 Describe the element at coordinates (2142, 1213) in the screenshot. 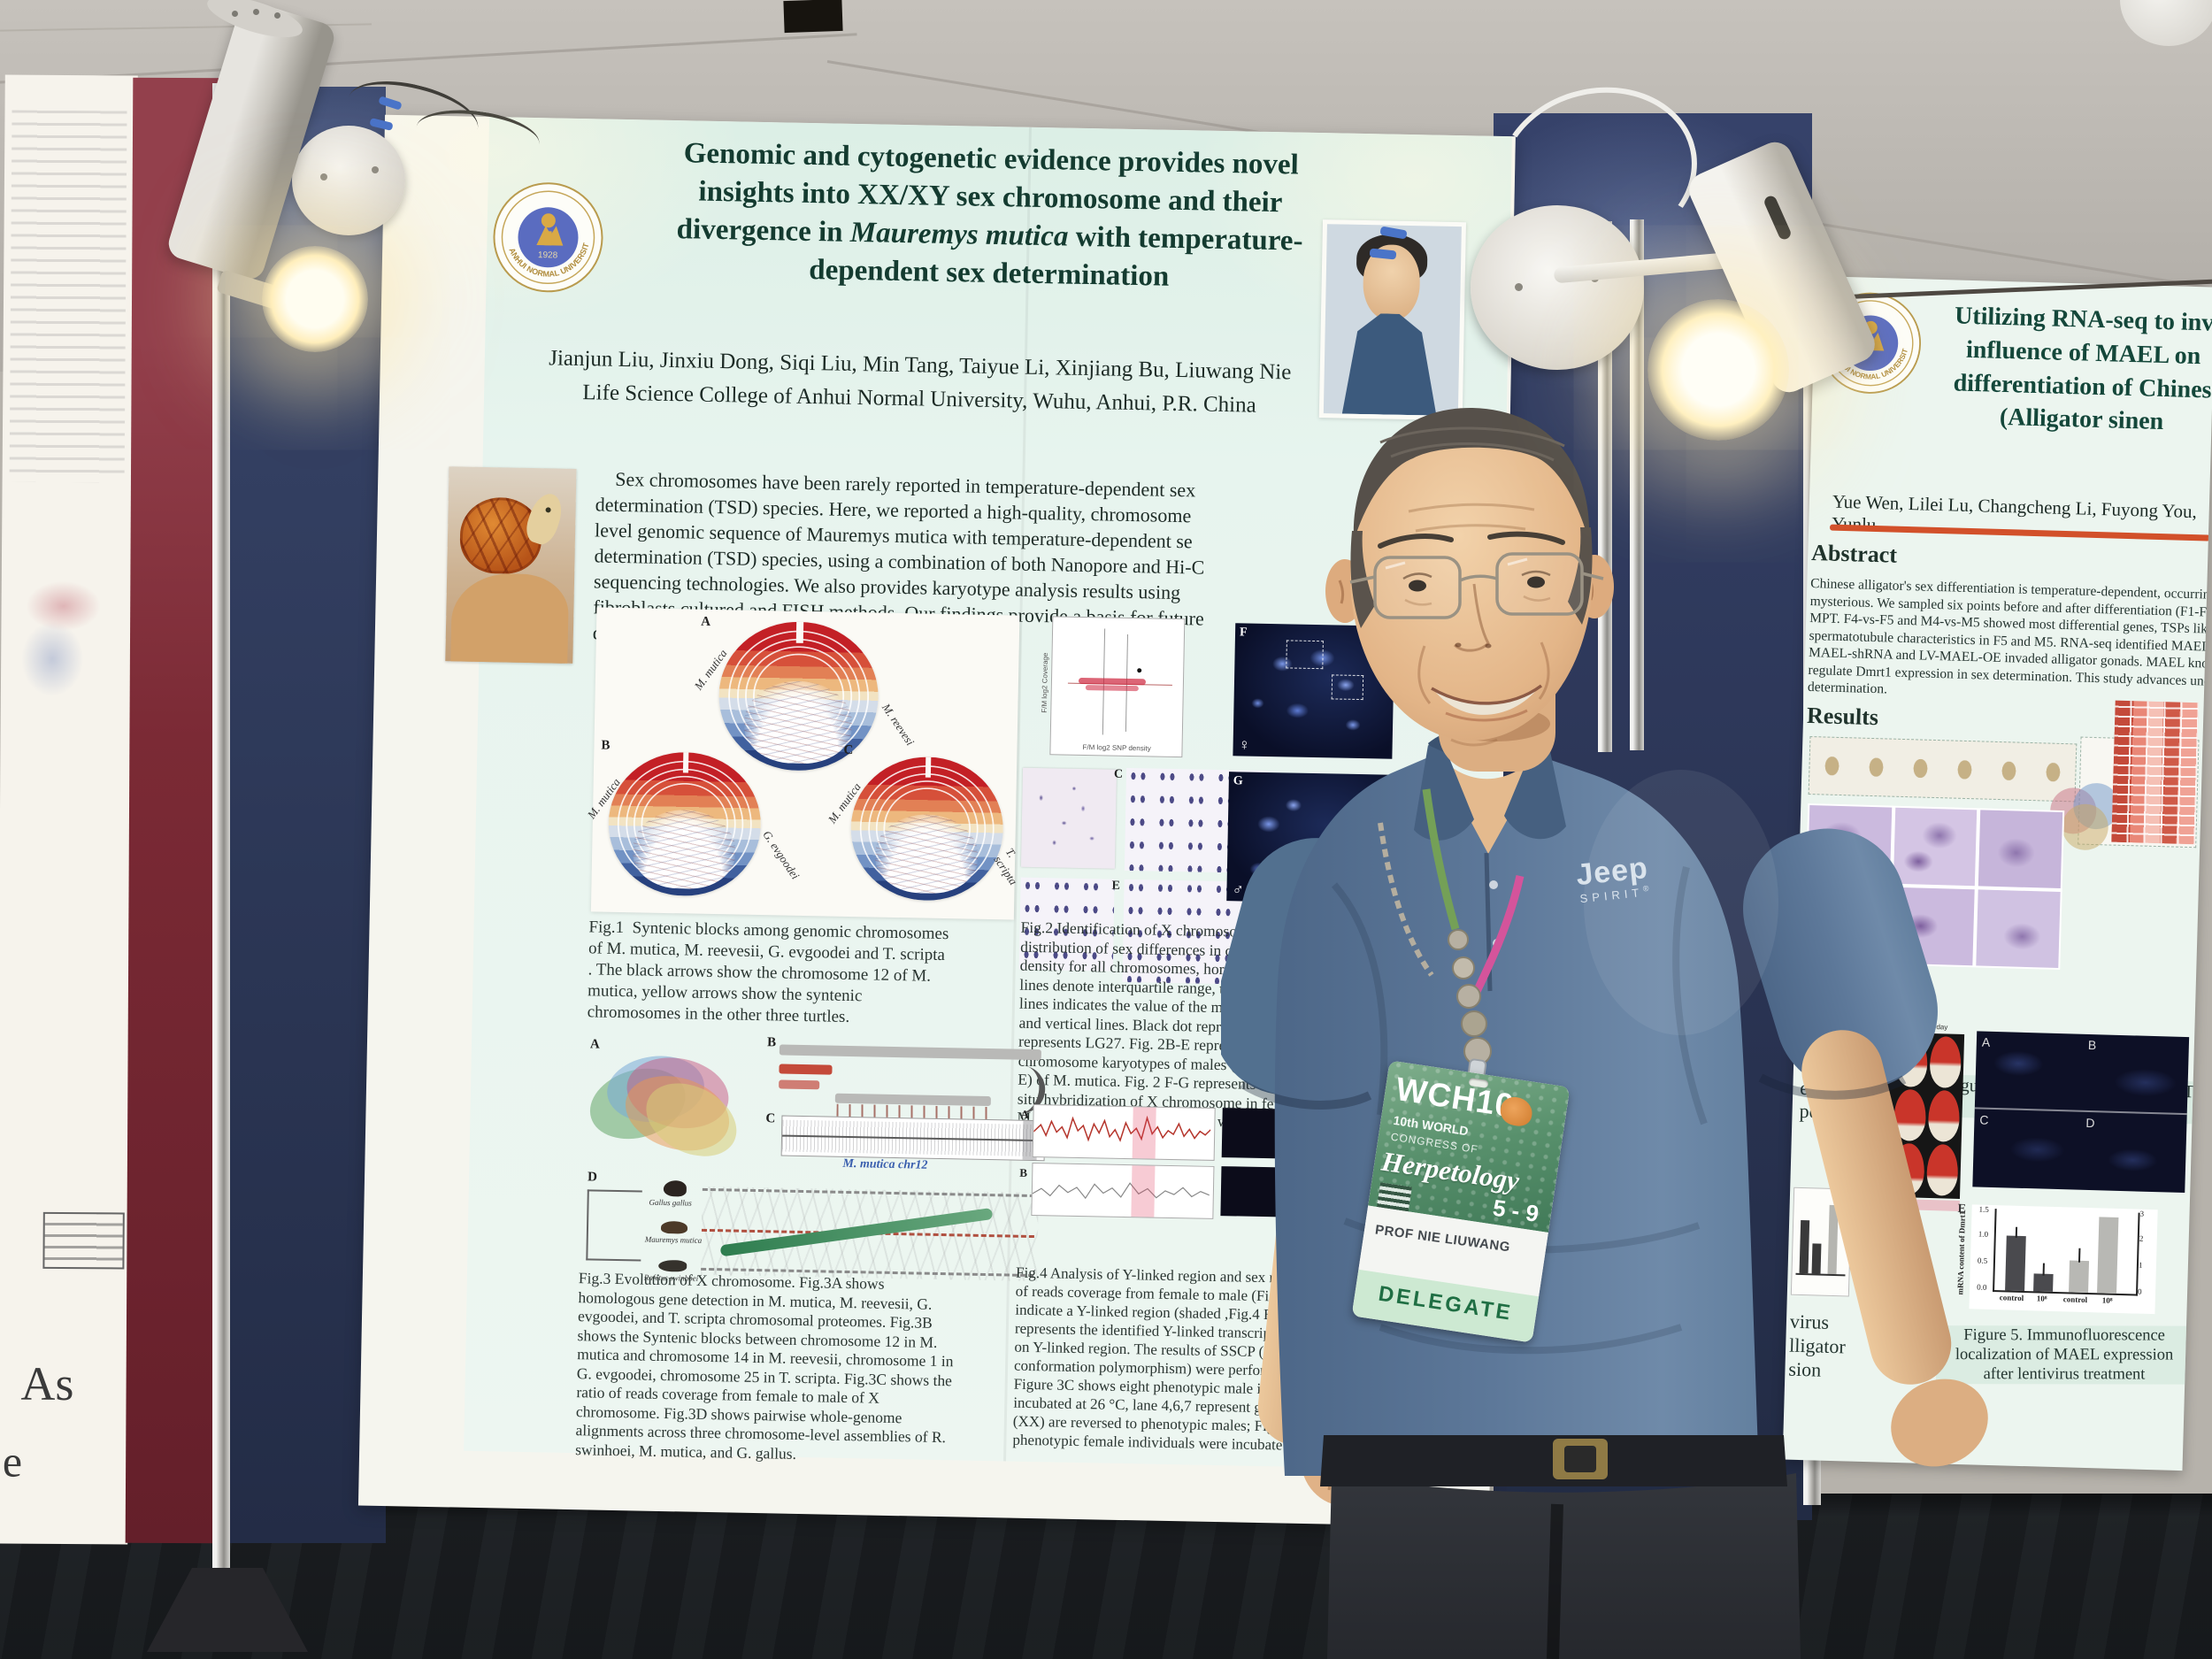

I see `fig5-rtick-1: 3` at that location.